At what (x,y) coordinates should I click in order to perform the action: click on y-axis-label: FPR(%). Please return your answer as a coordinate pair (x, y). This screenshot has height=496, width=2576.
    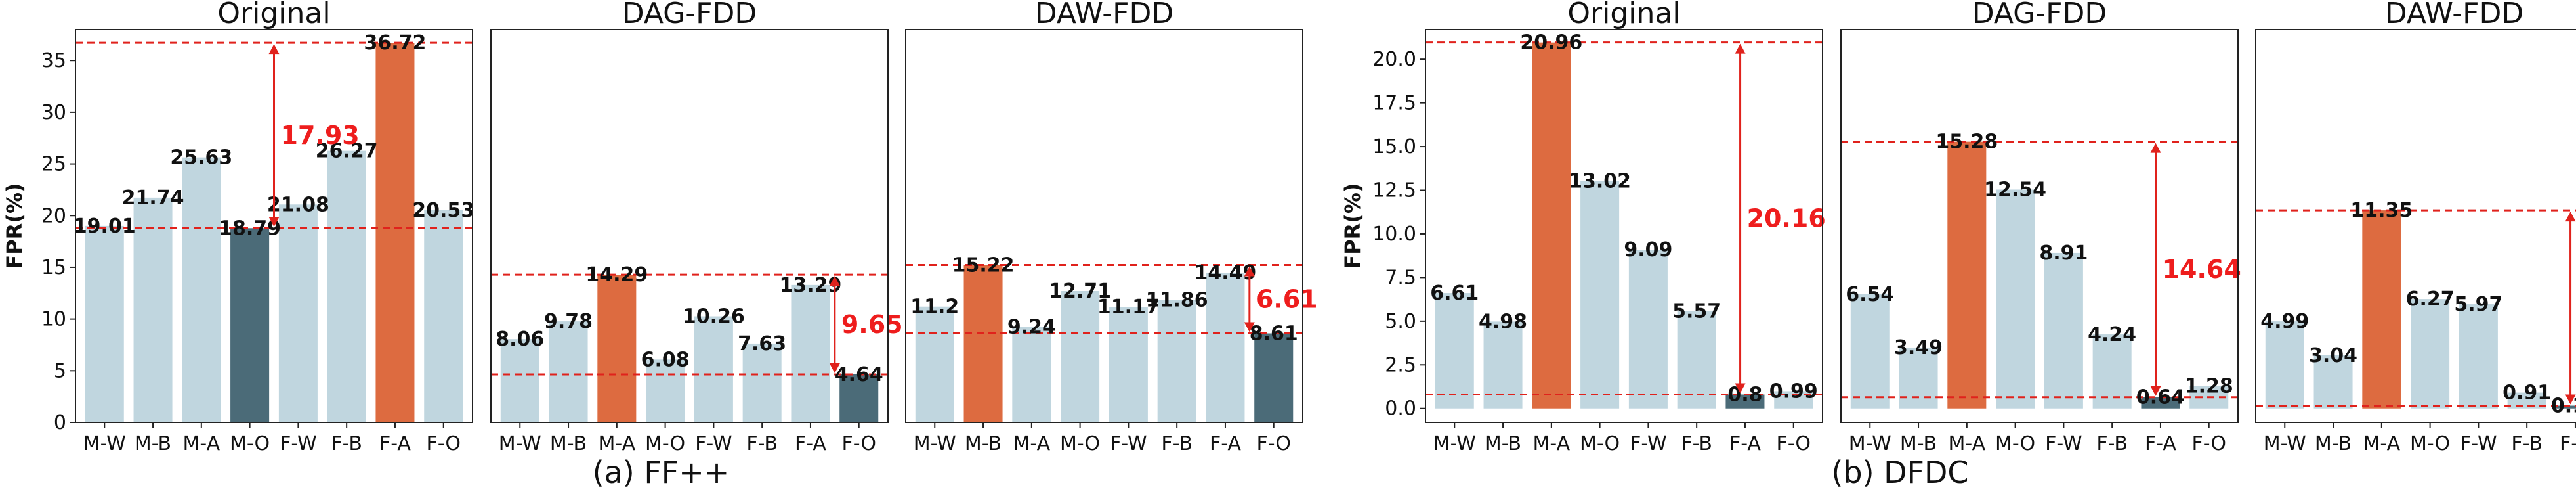
    Looking at the image, I should click on (14, 226).